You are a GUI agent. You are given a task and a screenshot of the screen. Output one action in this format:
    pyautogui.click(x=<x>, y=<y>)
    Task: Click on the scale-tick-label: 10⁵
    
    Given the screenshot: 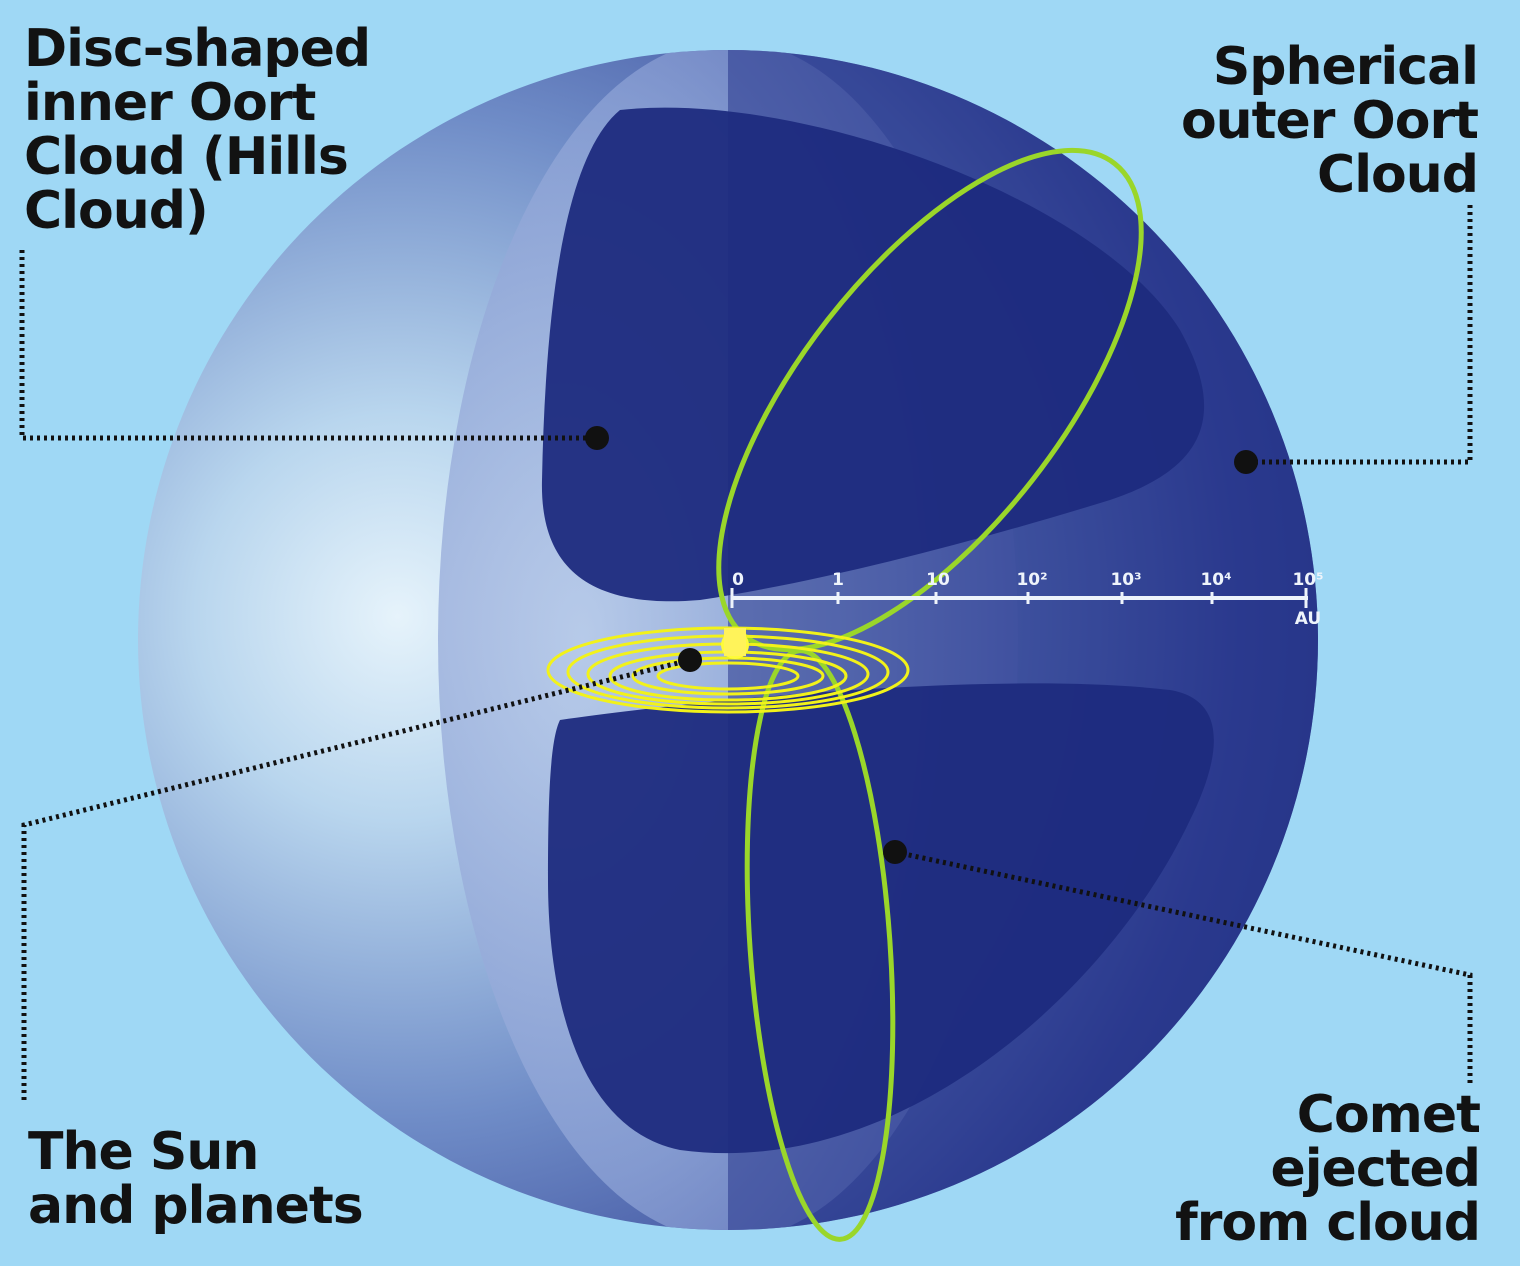 What is the action you would take?
    pyautogui.click(x=1307, y=580)
    